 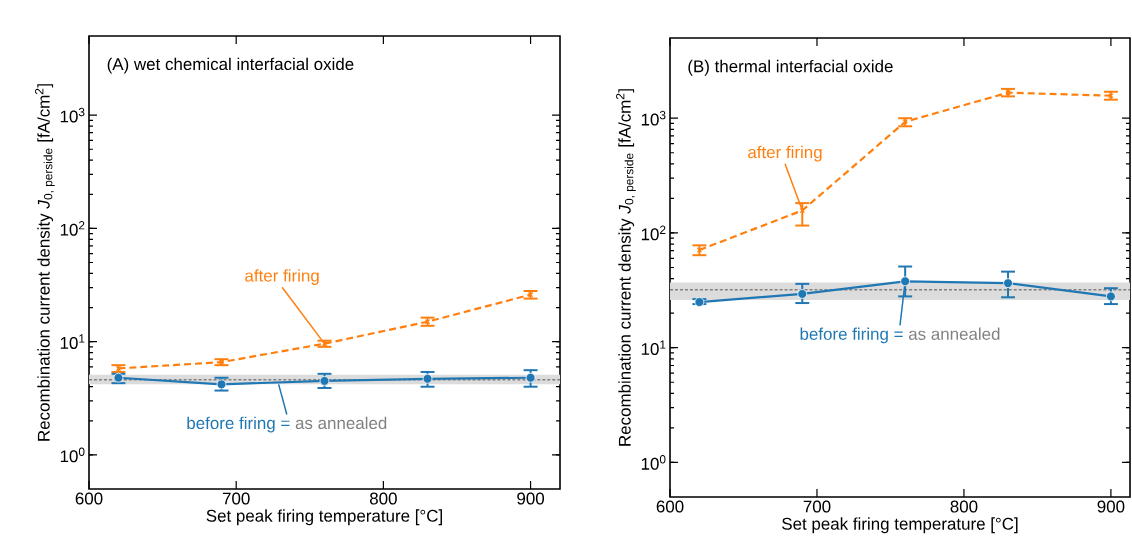 What do you see at coordinates (790, 67) in the screenshot?
I see `text: (B) thermal interfacial oxide` at bounding box center [790, 67].